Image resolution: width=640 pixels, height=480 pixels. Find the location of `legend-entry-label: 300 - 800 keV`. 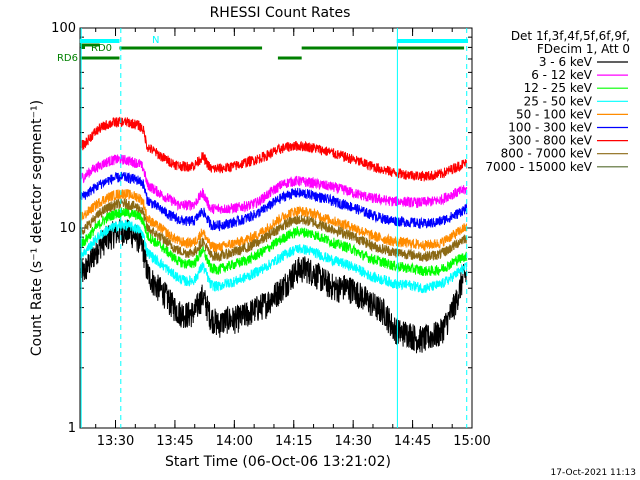

legend-entry-label: 300 - 800 keV is located at coordinates (550, 141).